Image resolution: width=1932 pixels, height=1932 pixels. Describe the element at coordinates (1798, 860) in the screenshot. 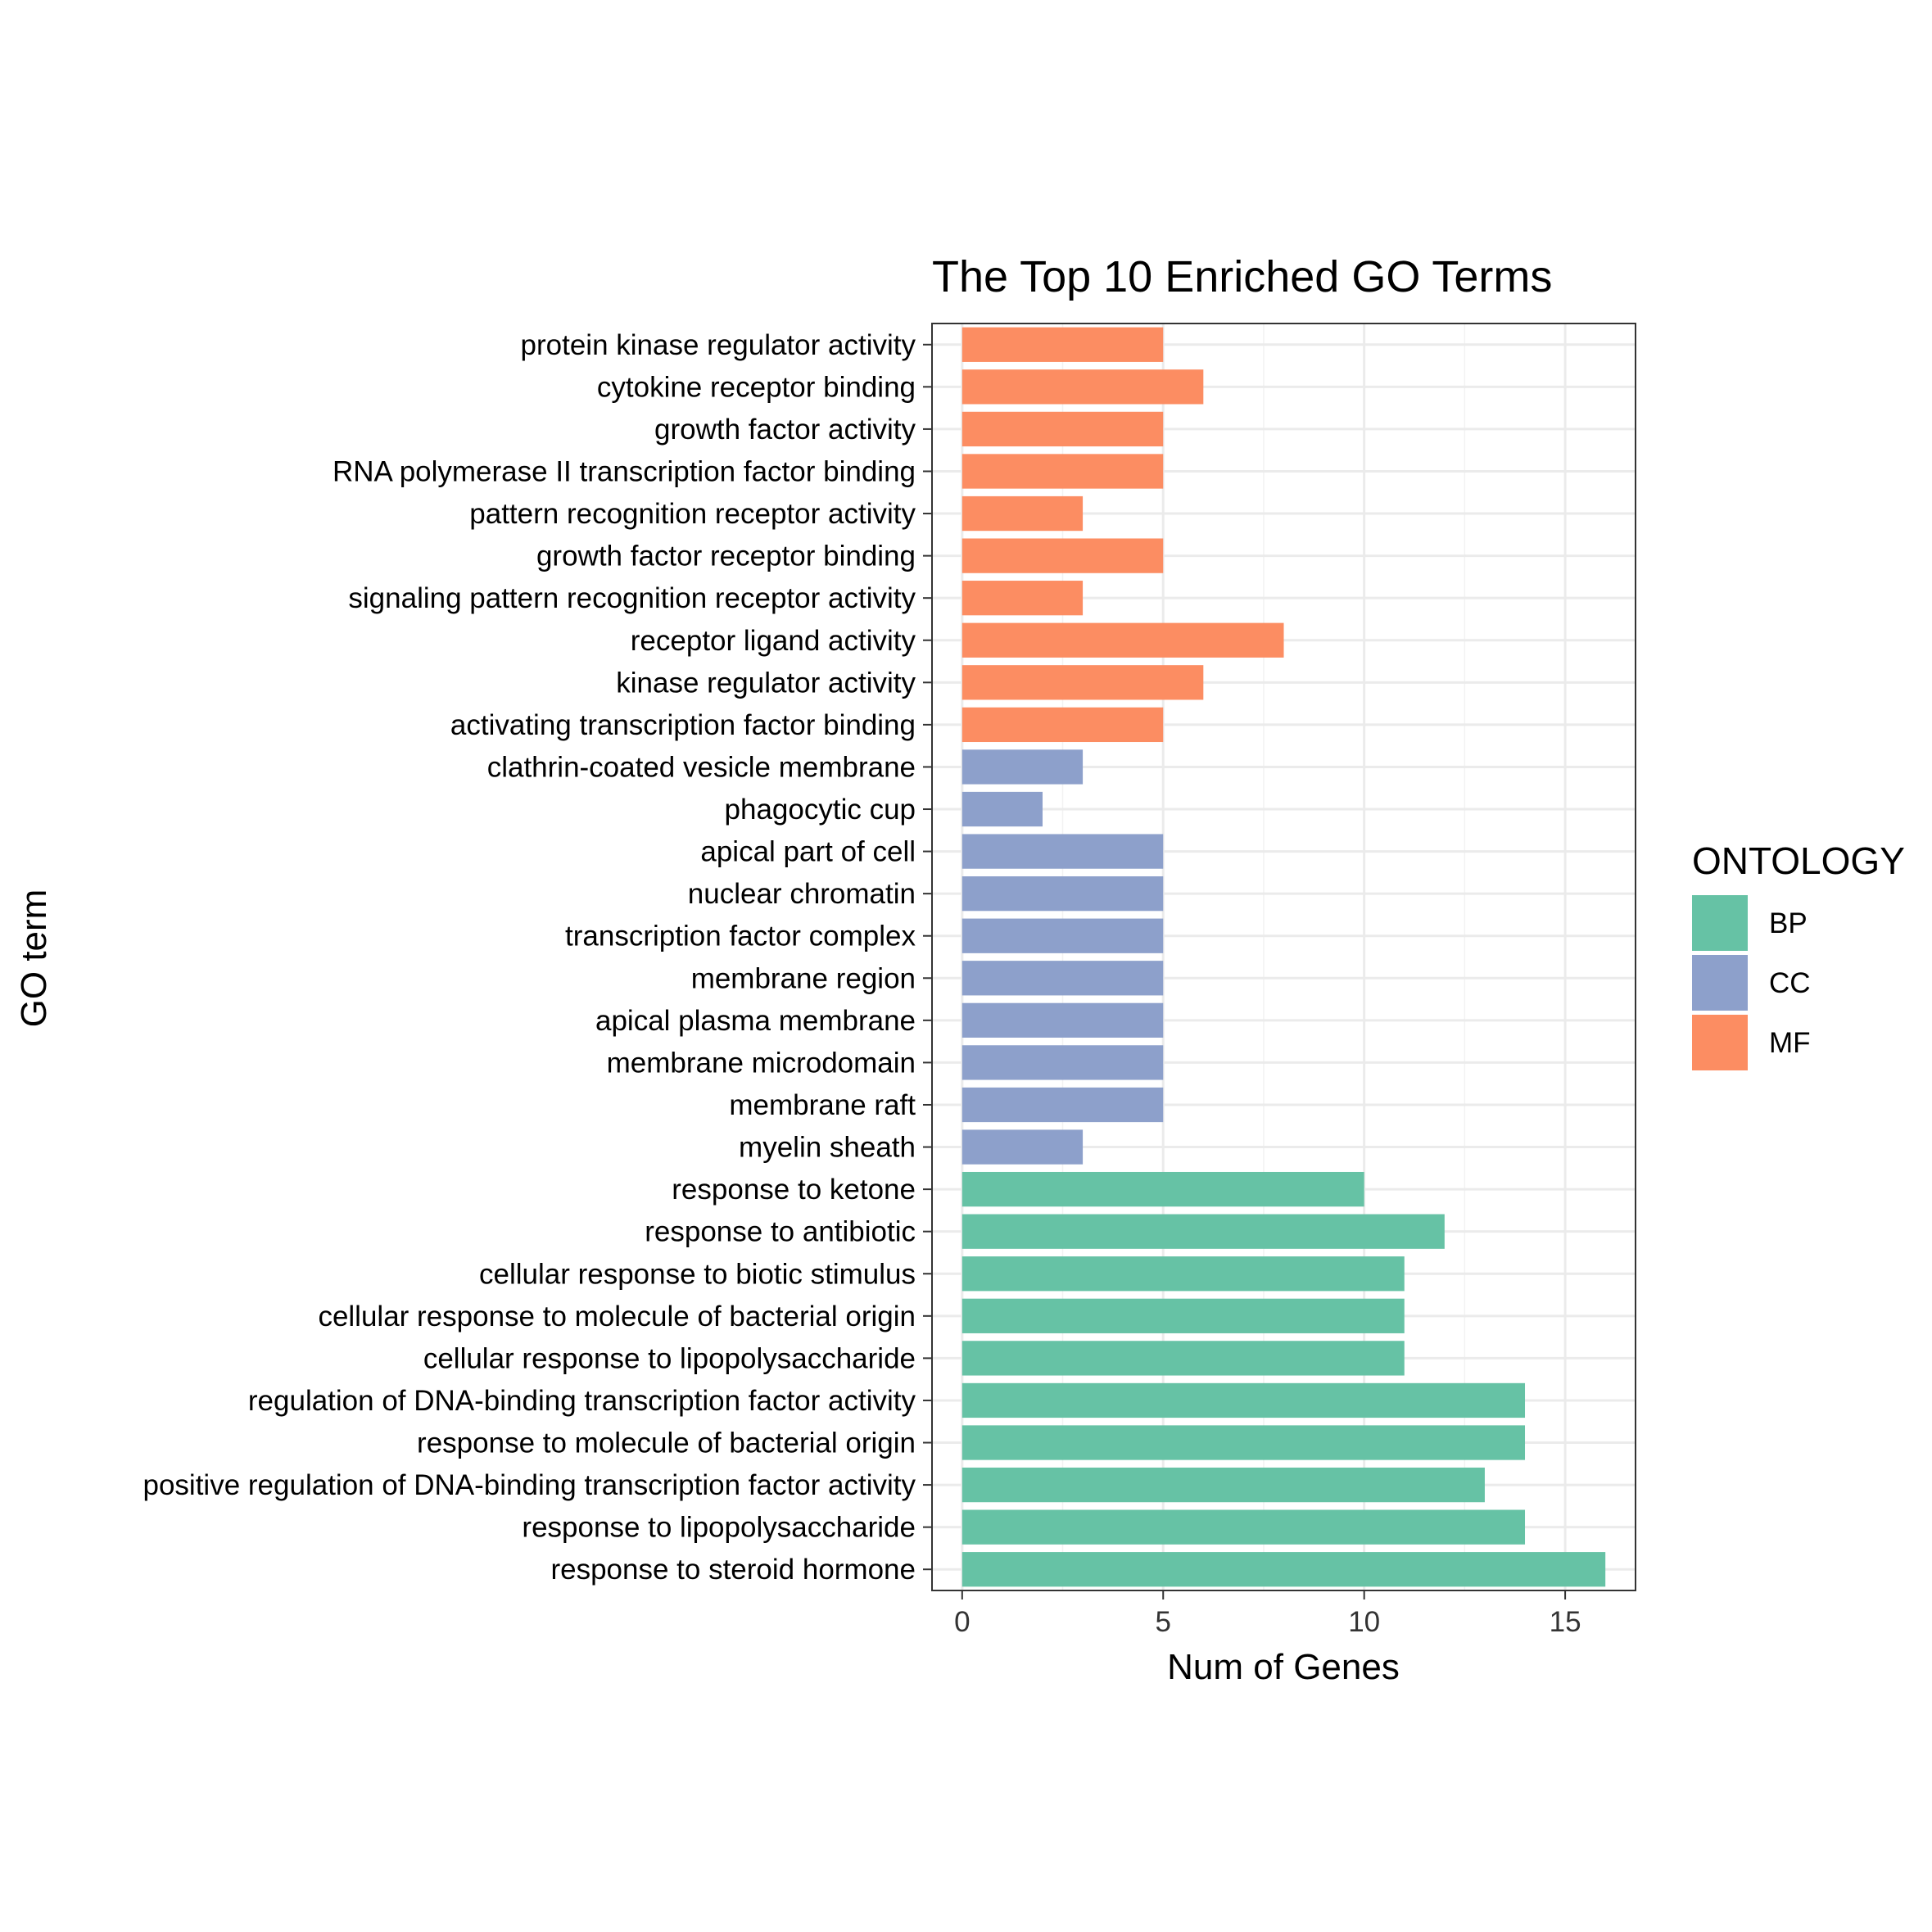

I see `legend-title: ONTOLOGY` at that location.